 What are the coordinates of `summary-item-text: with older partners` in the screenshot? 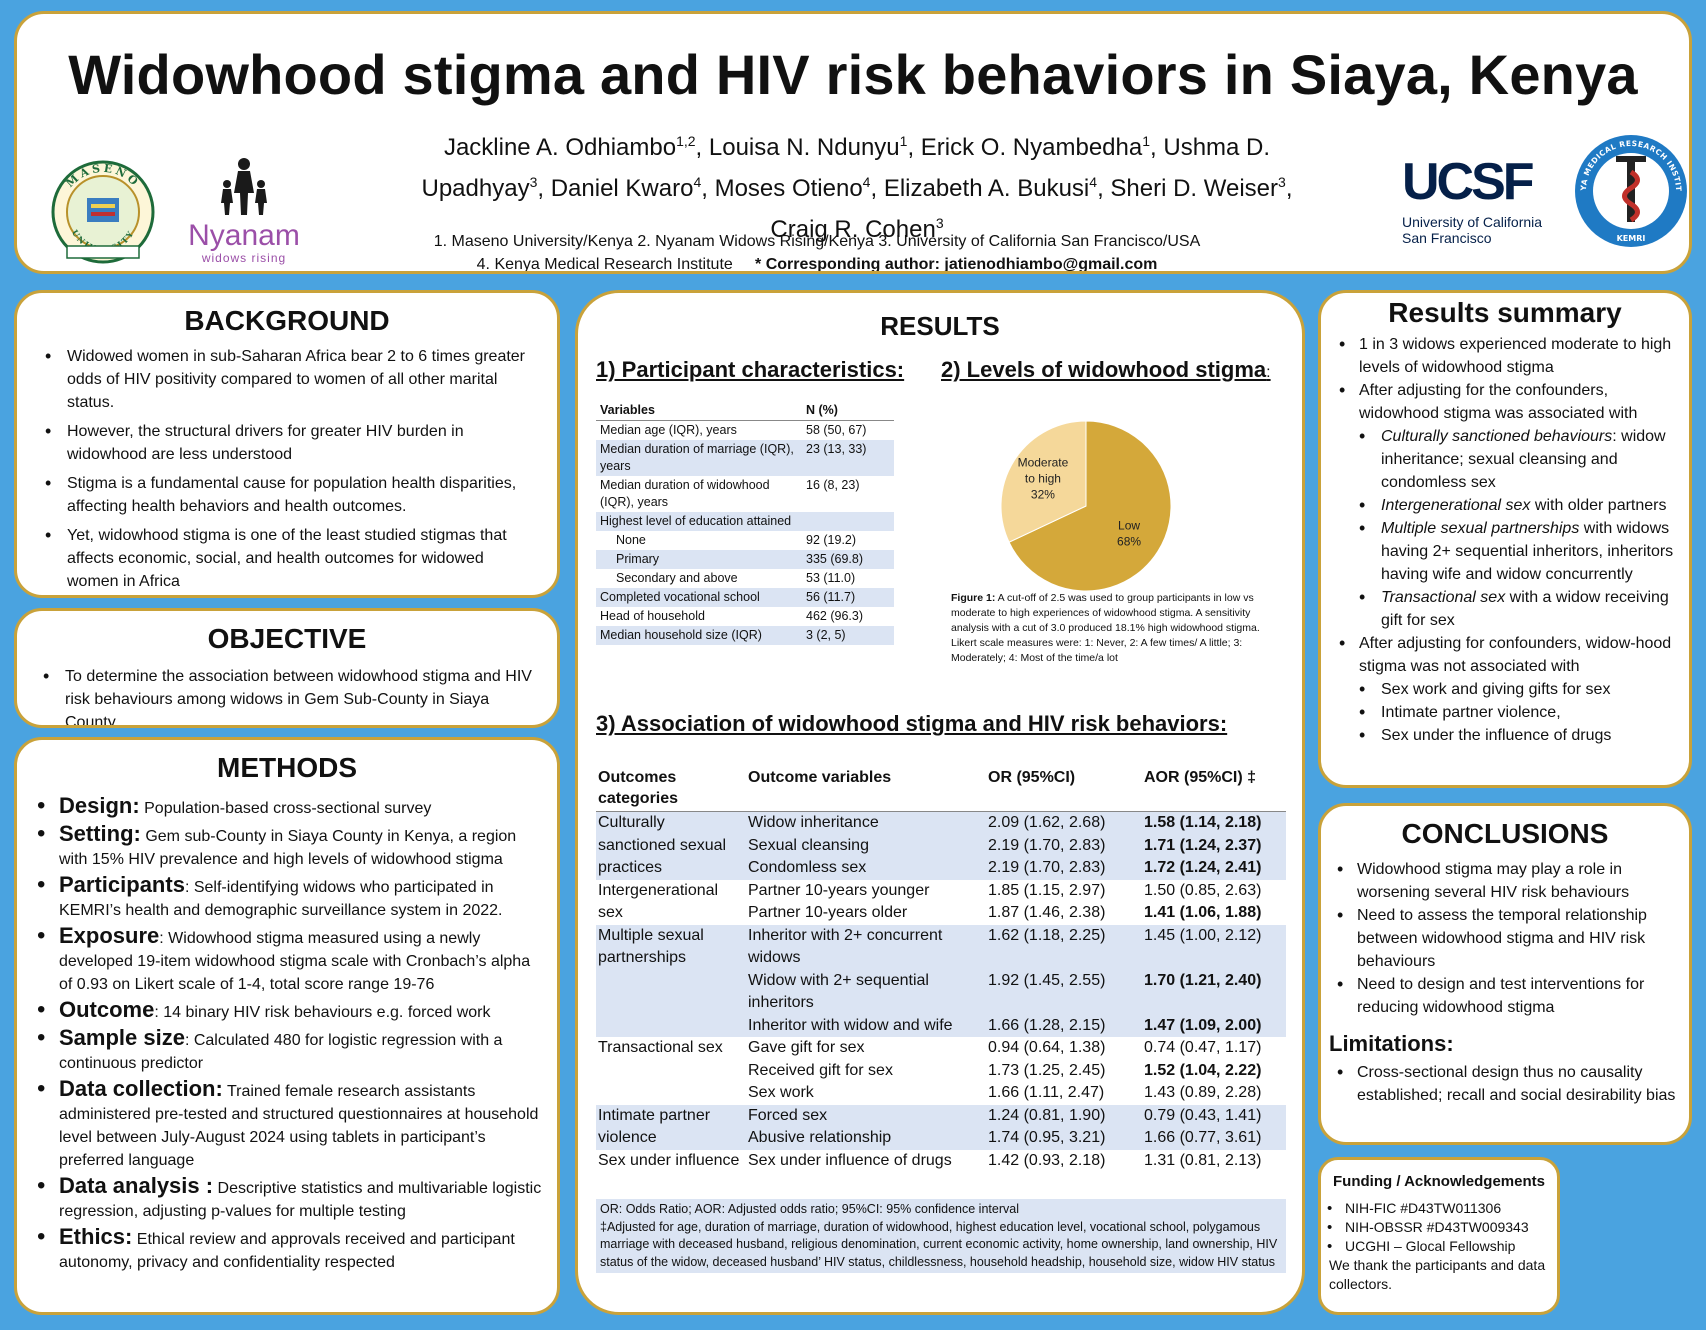 It's located at (1598, 505).